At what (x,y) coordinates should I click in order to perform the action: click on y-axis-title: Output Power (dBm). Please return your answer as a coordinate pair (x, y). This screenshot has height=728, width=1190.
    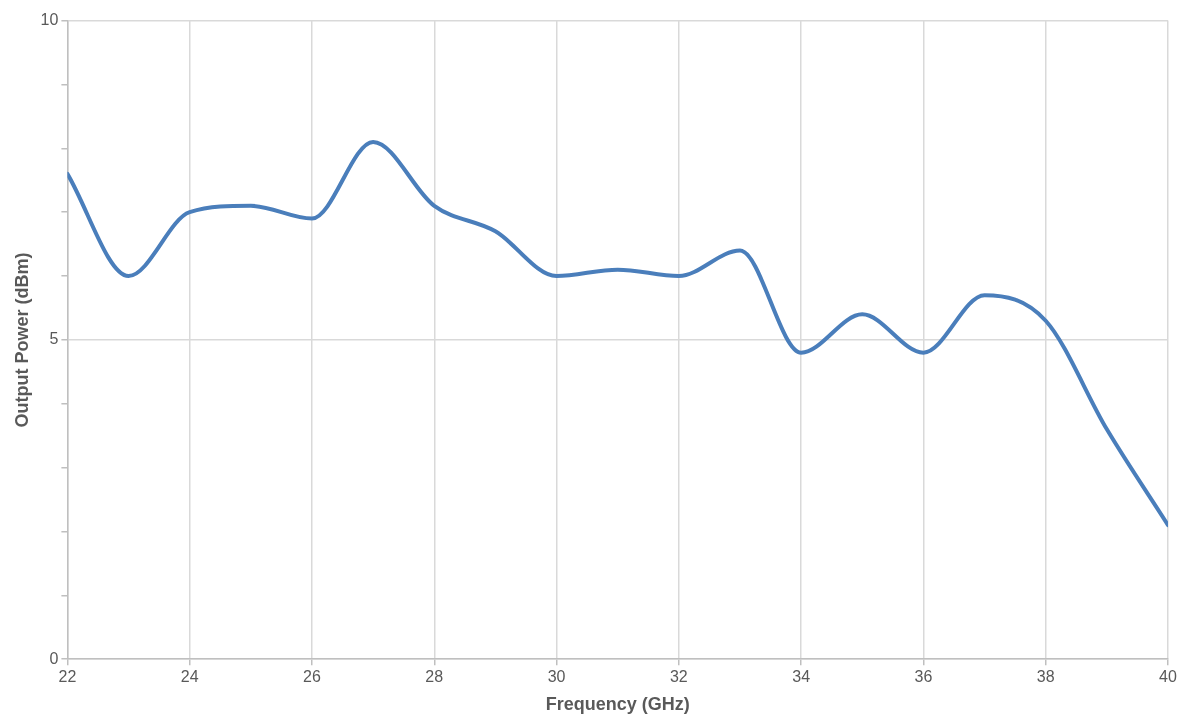
    Looking at the image, I should click on (21, 340).